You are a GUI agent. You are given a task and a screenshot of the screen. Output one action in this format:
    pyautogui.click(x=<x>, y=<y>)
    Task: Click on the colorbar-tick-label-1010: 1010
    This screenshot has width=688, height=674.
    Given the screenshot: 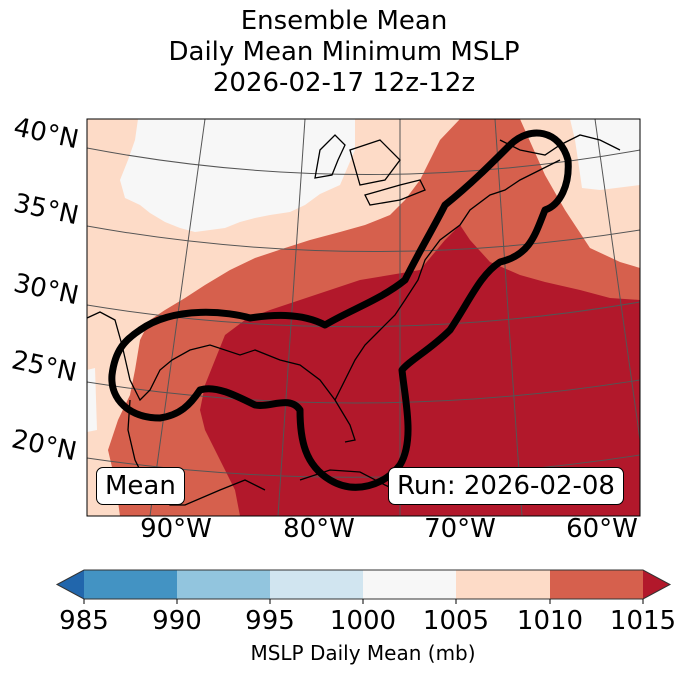 What is the action you would take?
    pyautogui.click(x=550, y=621)
    